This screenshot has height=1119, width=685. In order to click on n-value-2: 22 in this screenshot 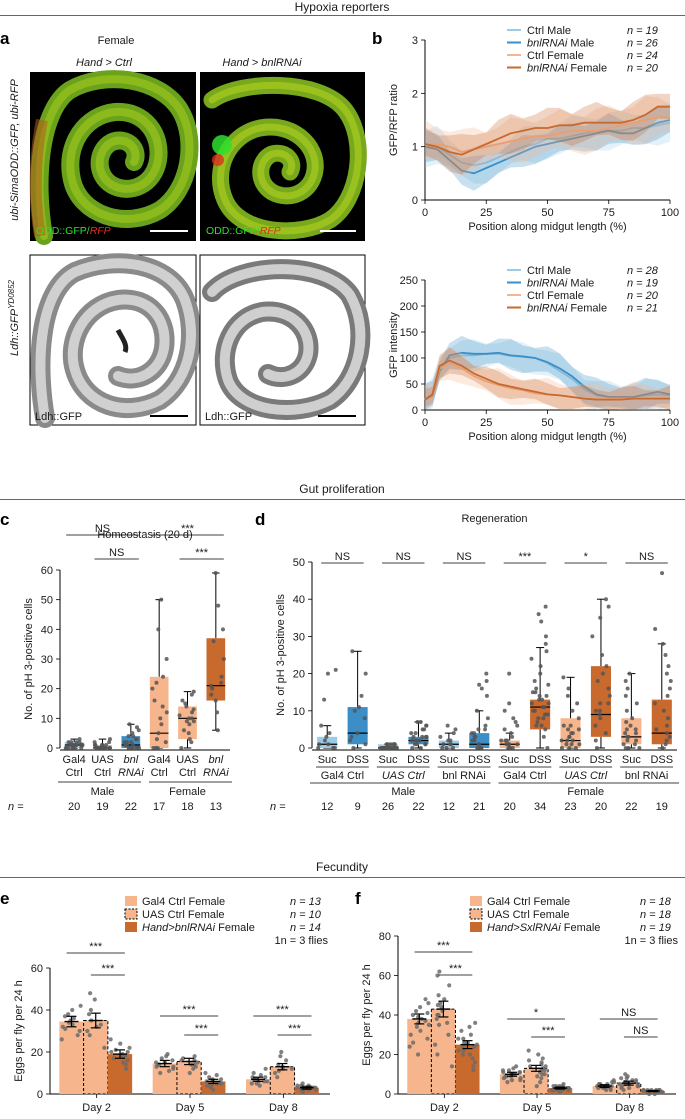, I will do `click(131, 807)`.